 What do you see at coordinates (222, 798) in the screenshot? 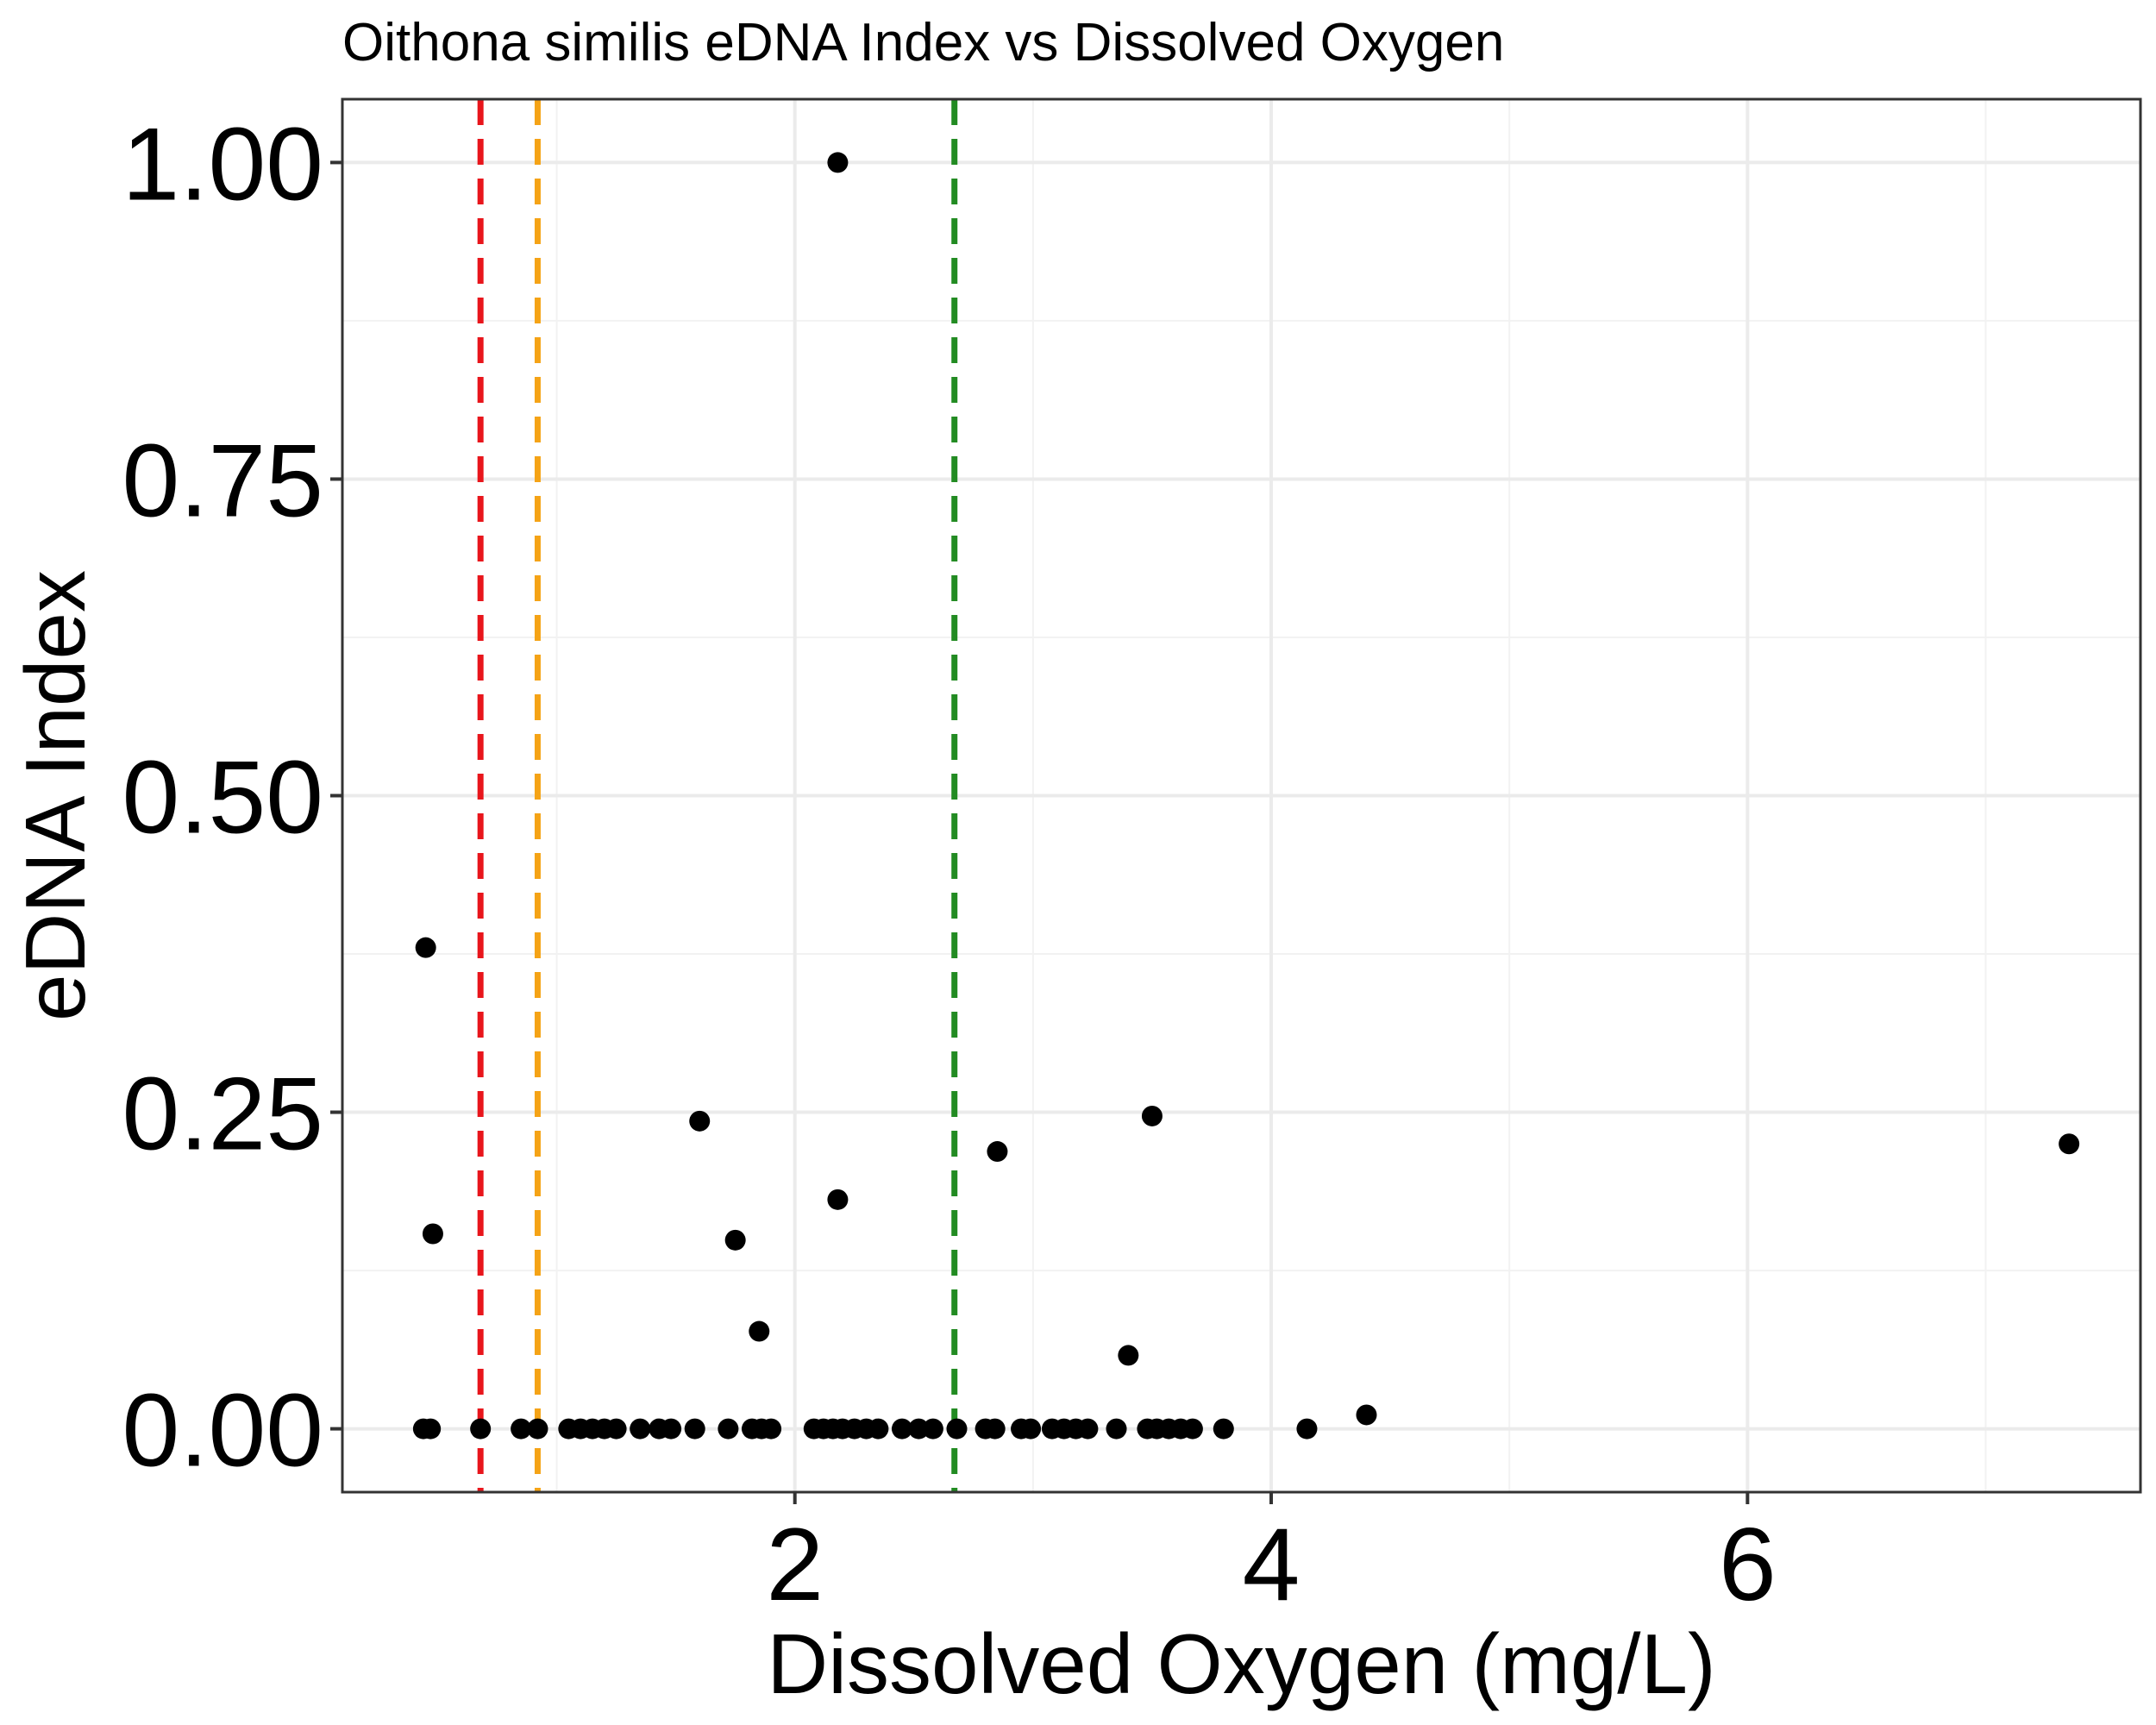
I see `y-tick-label: 0.50` at bounding box center [222, 798].